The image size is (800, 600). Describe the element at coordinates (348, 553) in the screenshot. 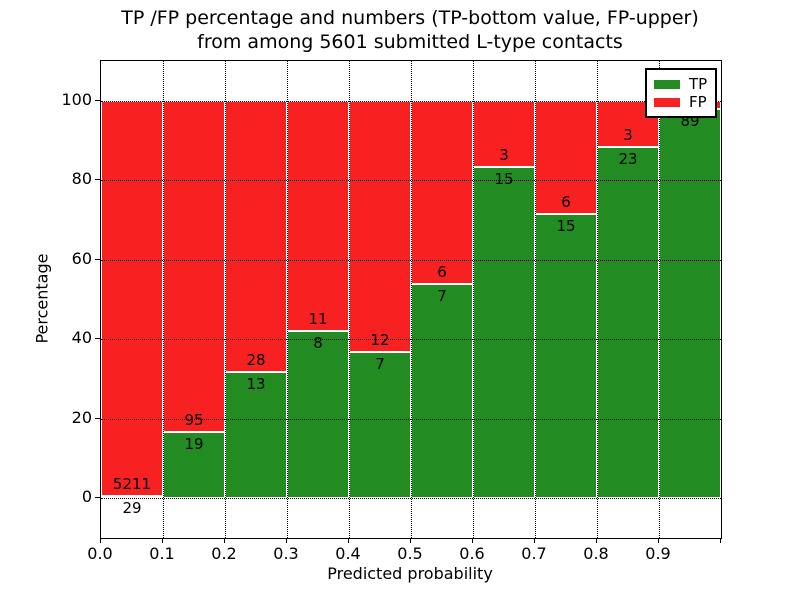

I see `x-tick-label: 0.4` at that location.